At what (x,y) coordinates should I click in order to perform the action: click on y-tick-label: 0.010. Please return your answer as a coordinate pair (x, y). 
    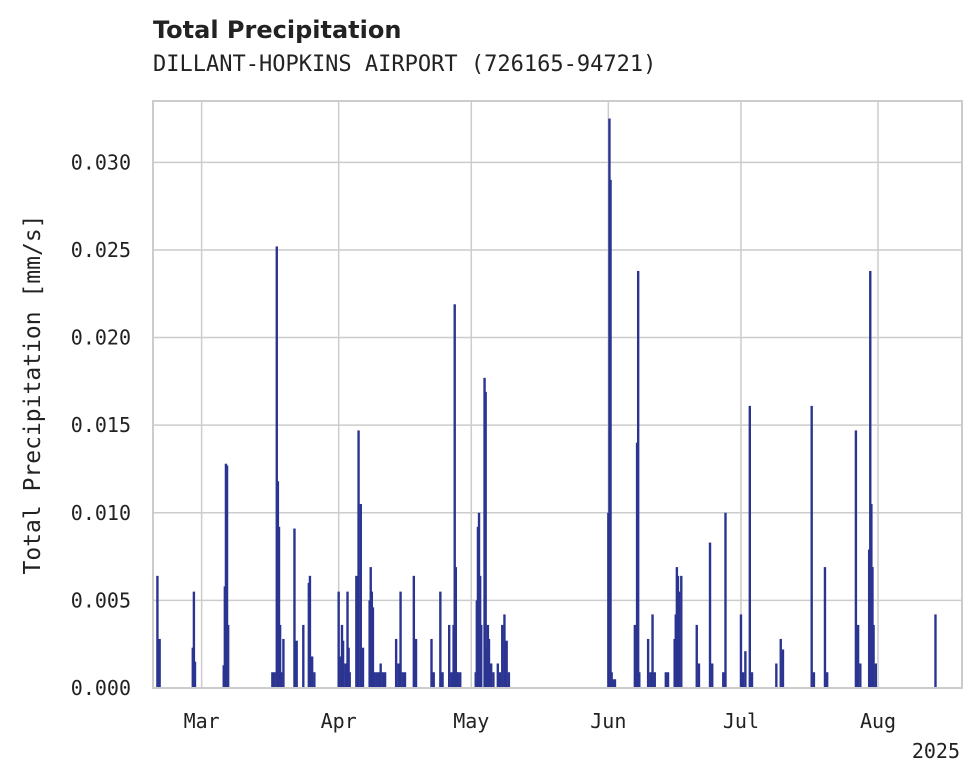
    Looking at the image, I should click on (101, 513).